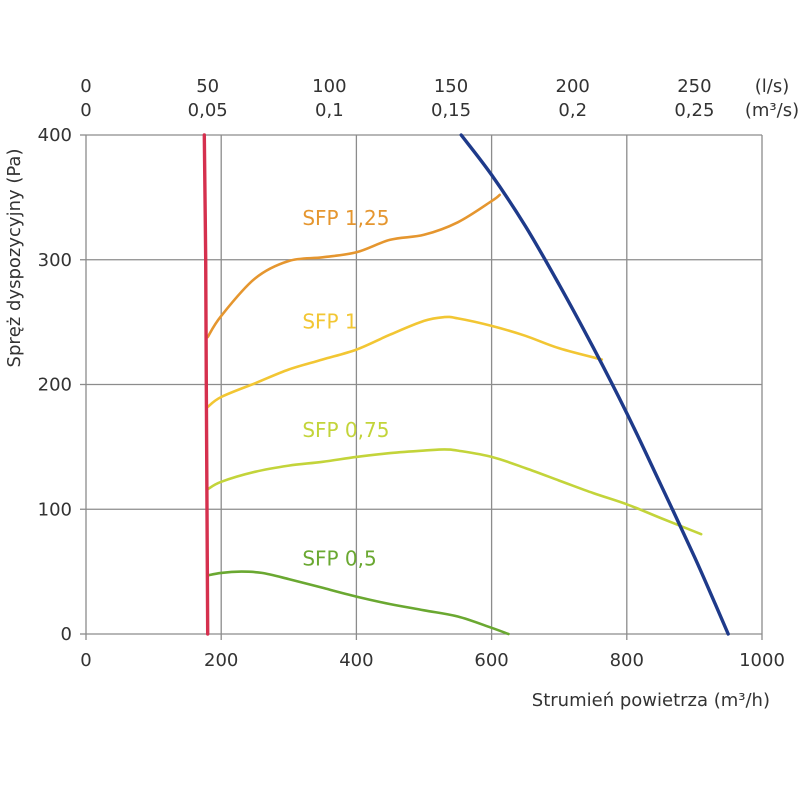 Image resolution: width=800 pixels, height=800 pixels. I want to click on top-tick-label-m3s: 0,2, so click(572, 110).